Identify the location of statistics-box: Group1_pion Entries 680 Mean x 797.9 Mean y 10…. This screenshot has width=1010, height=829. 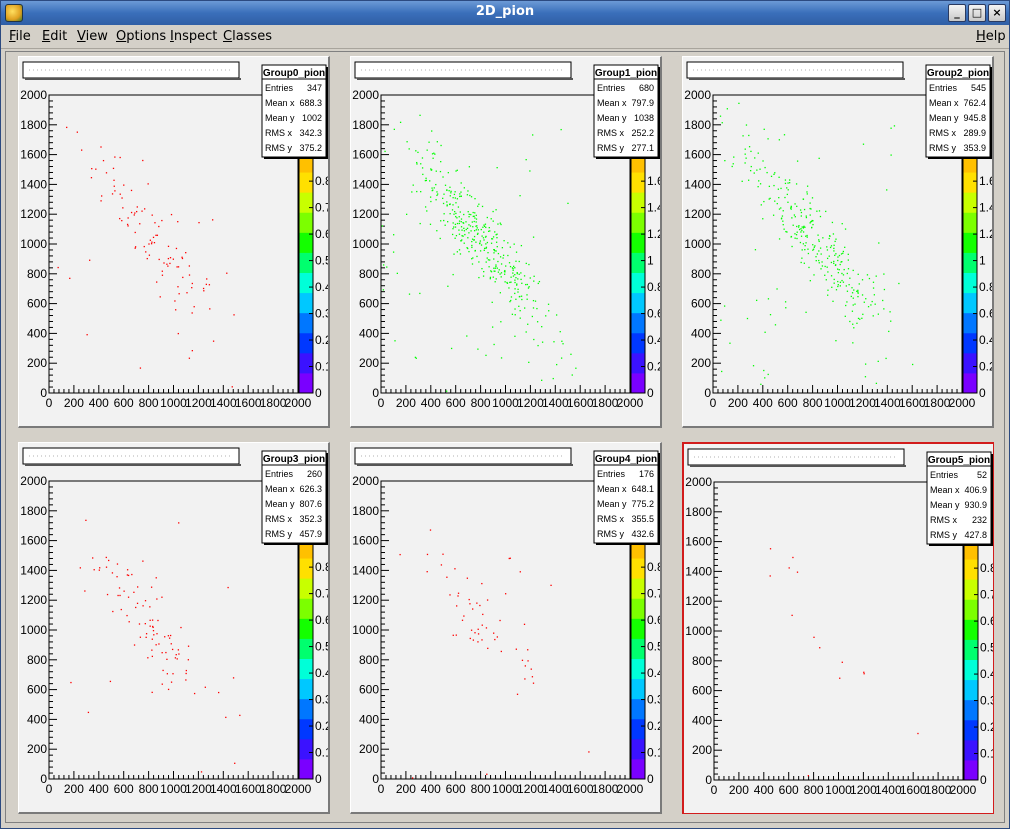
(626, 111).